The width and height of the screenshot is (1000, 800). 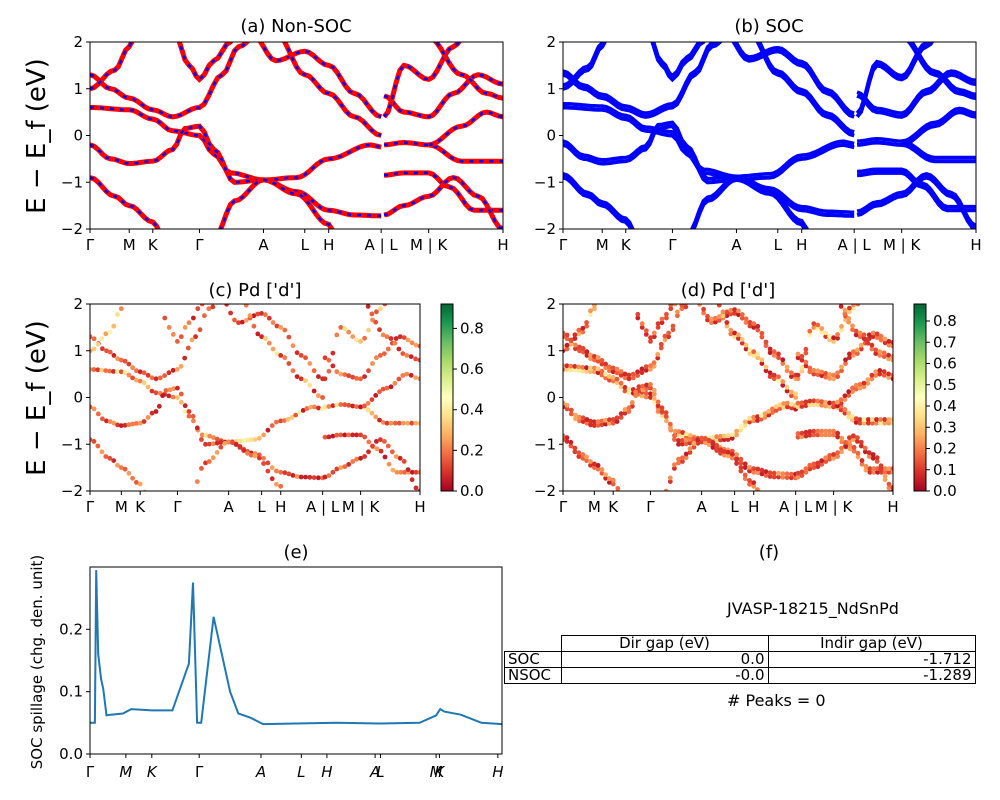 I want to click on x-tick-label: H, so click(x=328, y=245).